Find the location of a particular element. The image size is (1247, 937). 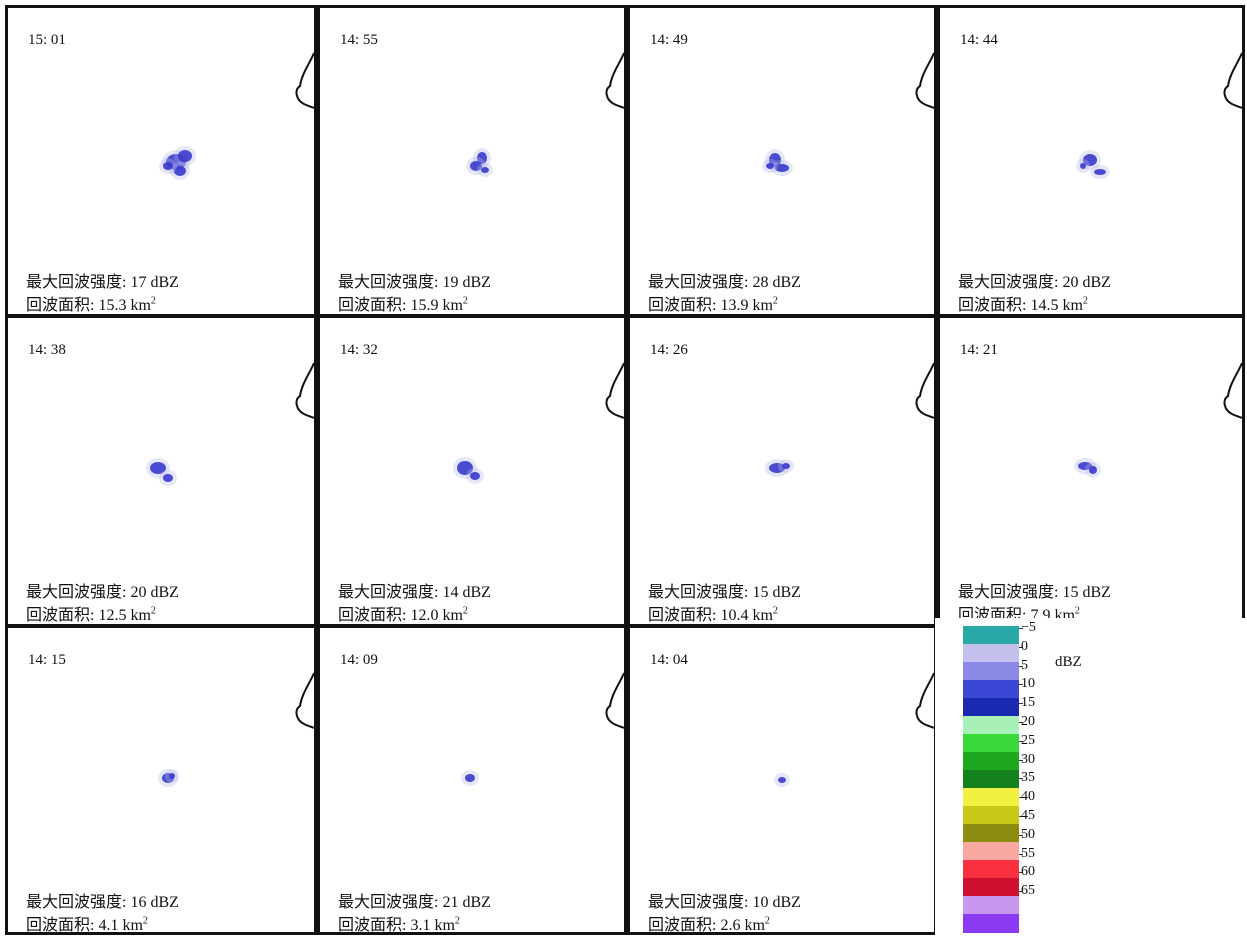

echo-area-line: 回波面积: 13.9 km2 is located at coordinates (713, 302).